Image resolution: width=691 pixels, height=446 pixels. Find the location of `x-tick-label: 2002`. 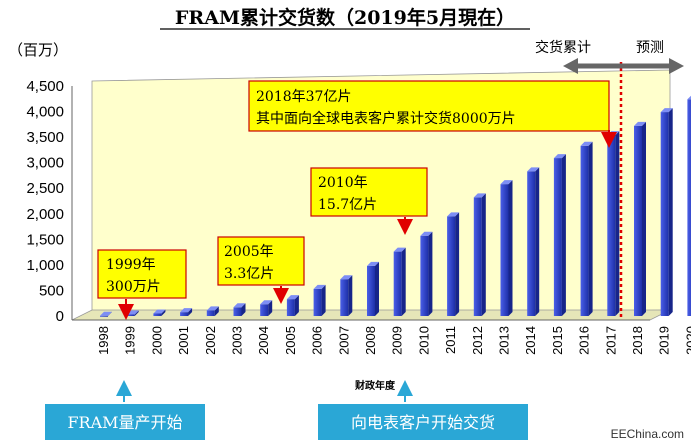

x-tick-label: 2002 is located at coordinates (210, 340).